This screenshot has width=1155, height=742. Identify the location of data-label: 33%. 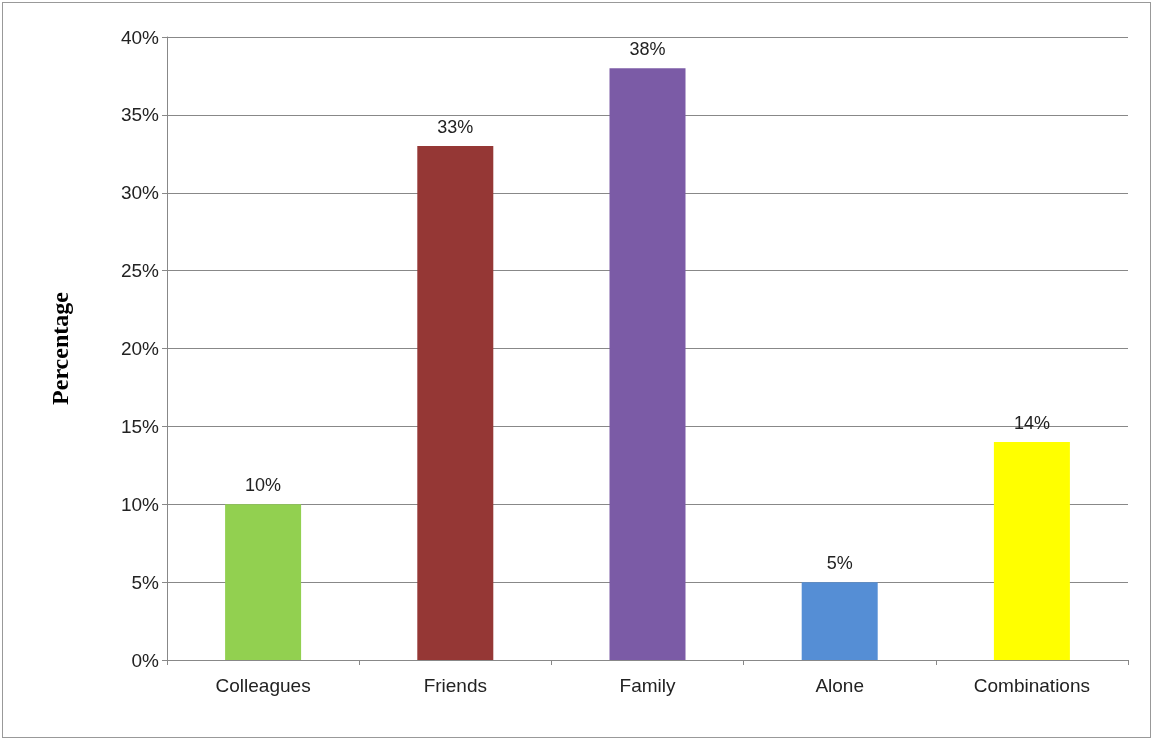
(455, 127).